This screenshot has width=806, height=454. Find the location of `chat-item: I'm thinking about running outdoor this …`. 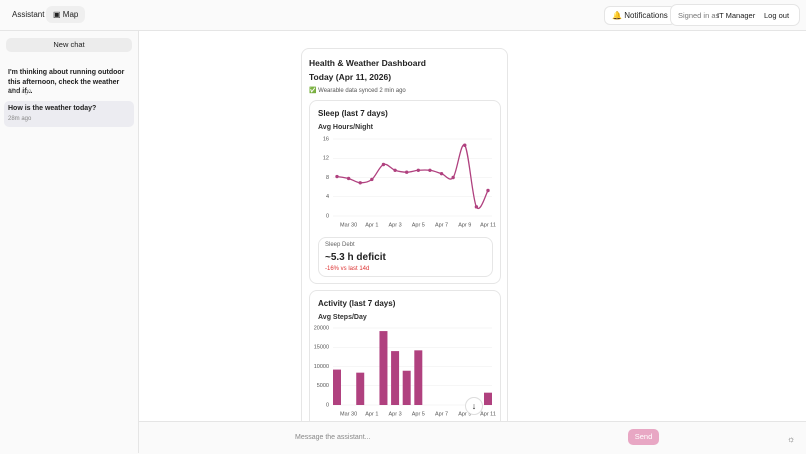

chat-item: I'm thinking about running outdoor this … is located at coordinates (69, 81).